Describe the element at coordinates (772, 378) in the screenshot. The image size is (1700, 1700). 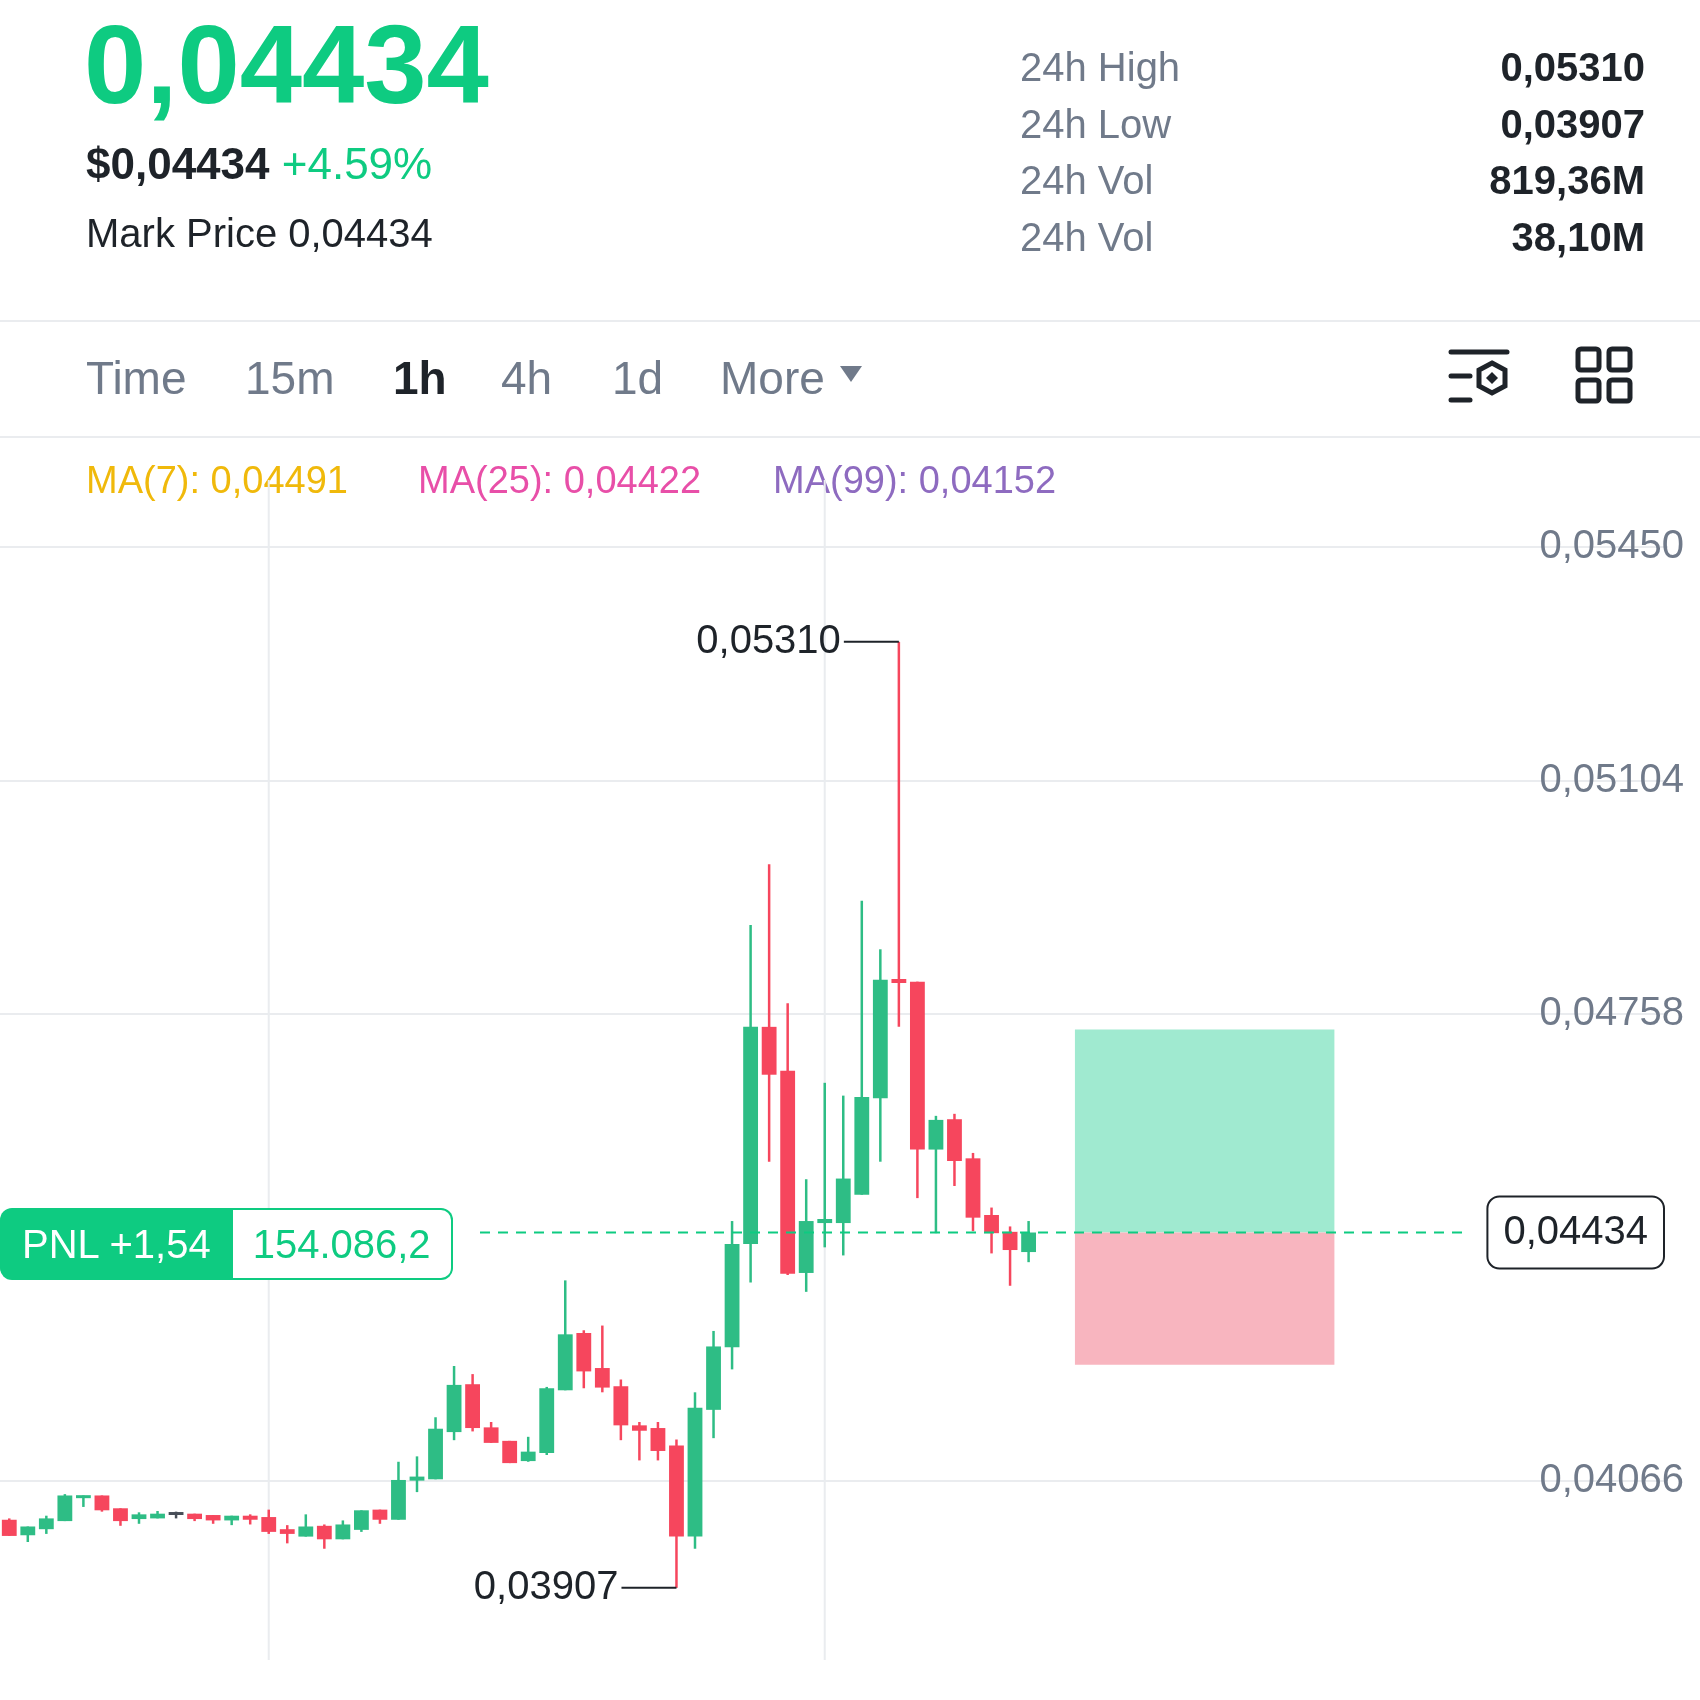
I see `text: More` at that location.